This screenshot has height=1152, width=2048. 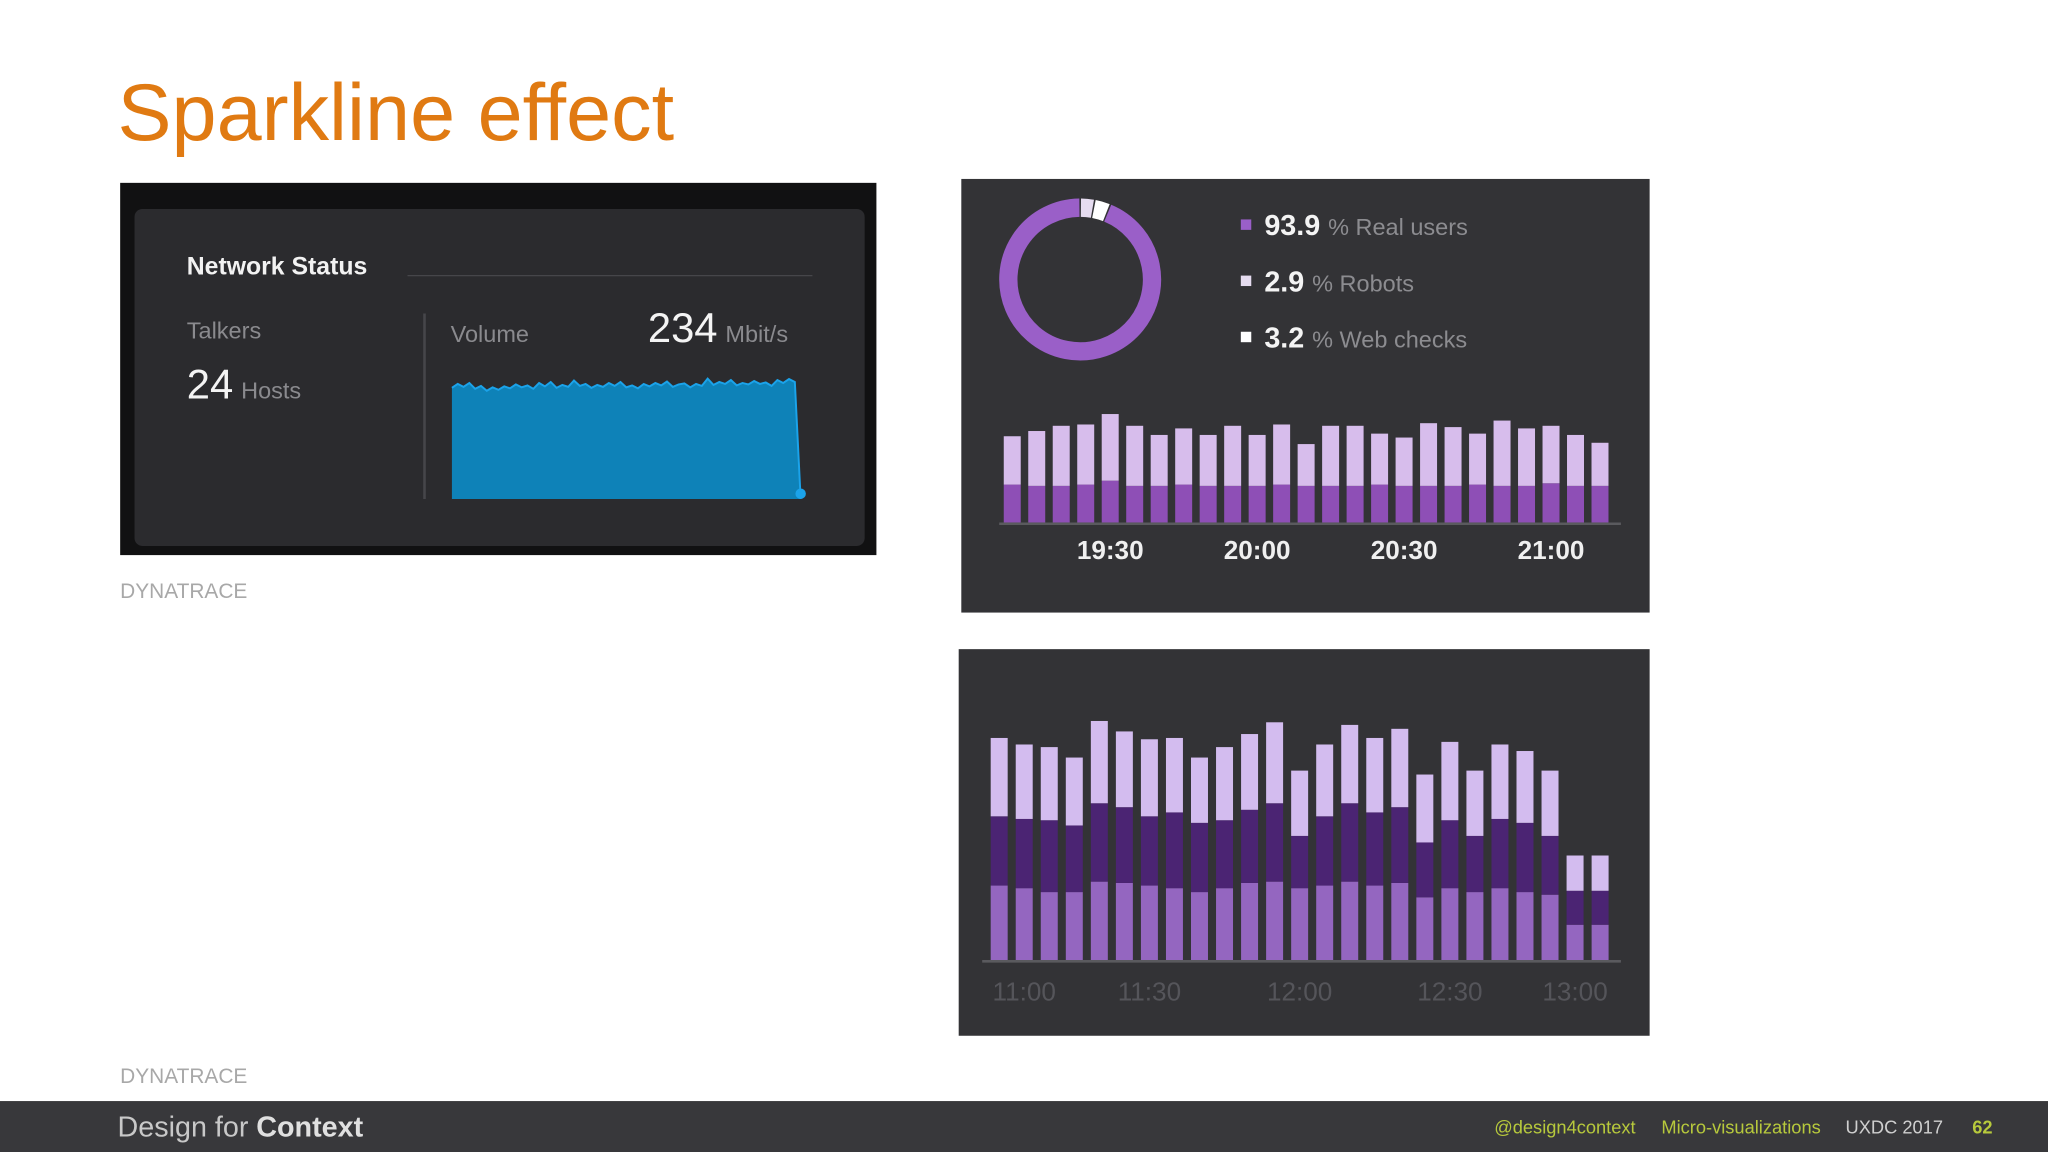 What do you see at coordinates (1305, 395) in the screenshot?
I see `panel` at bounding box center [1305, 395].